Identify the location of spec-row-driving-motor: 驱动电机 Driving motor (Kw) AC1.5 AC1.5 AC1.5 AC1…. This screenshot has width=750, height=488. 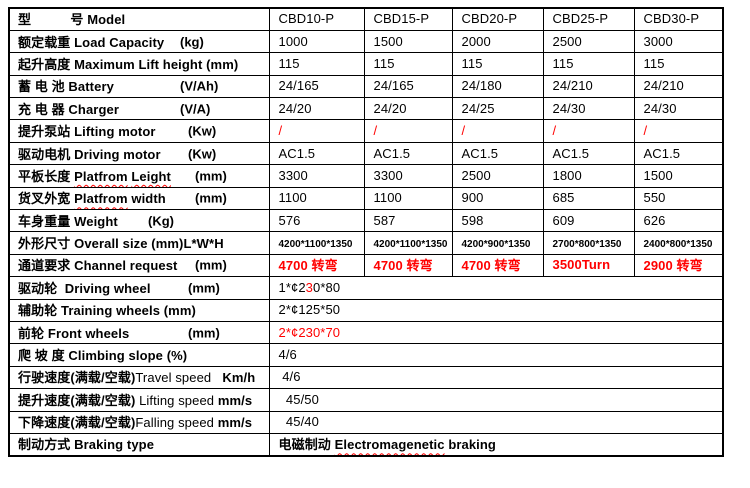
(366, 153).